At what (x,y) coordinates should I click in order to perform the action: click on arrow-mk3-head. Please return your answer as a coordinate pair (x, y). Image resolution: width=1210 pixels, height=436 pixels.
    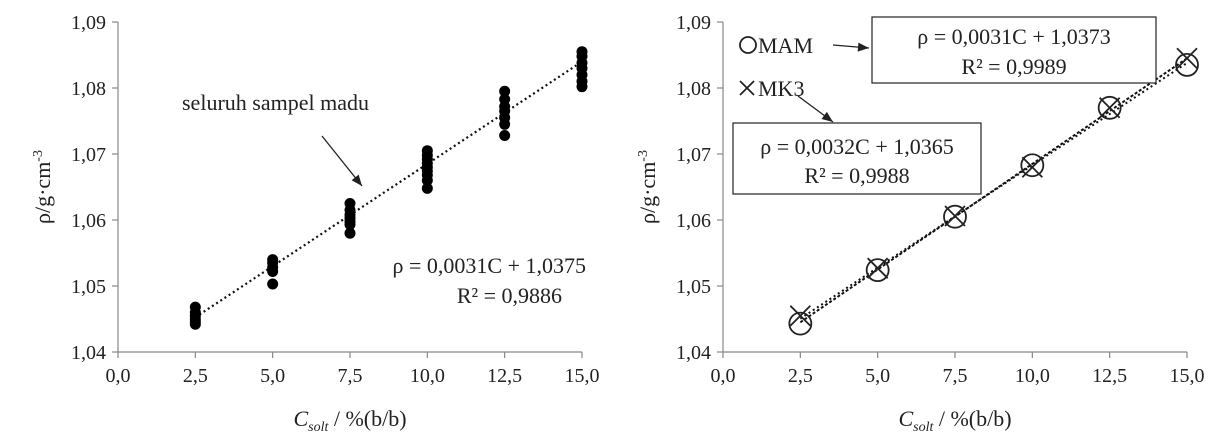
    Looking at the image, I should click on (827, 116).